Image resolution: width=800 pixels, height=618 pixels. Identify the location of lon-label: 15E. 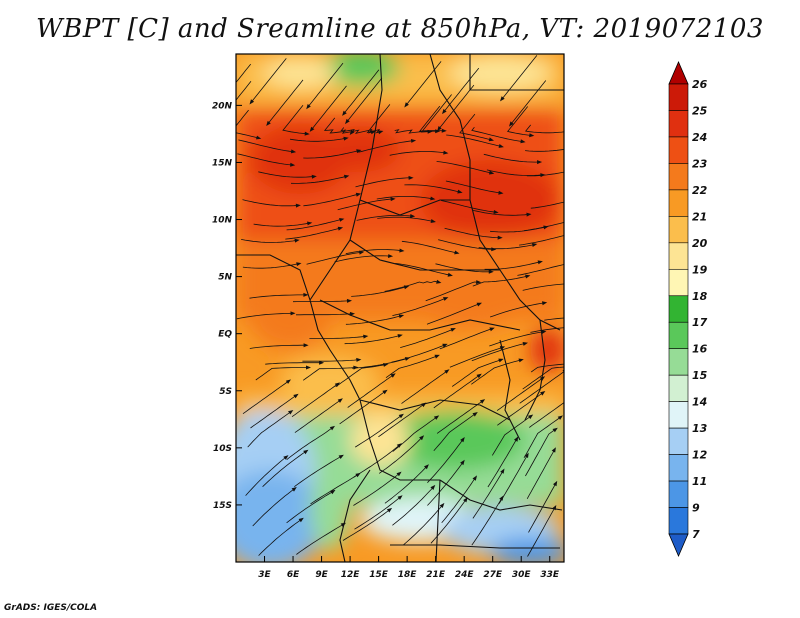
(379, 575).